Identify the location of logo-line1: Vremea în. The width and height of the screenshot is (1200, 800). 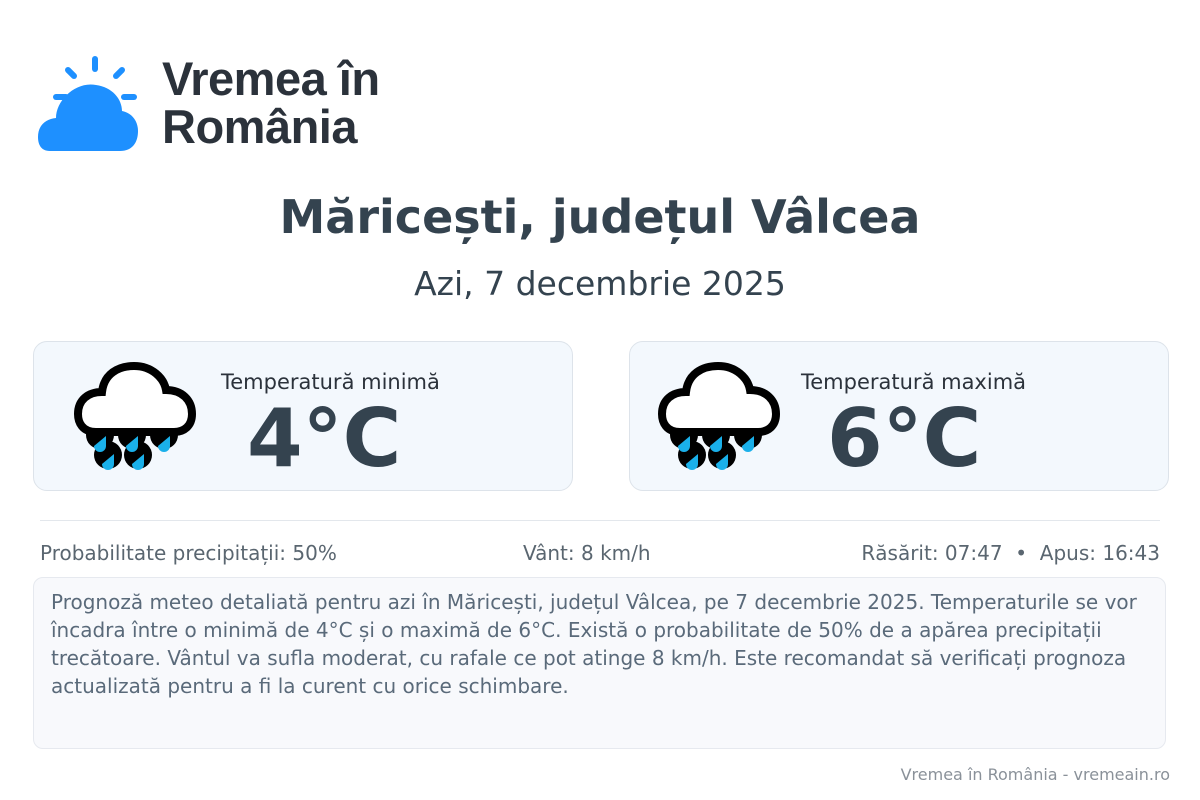
(271, 78).